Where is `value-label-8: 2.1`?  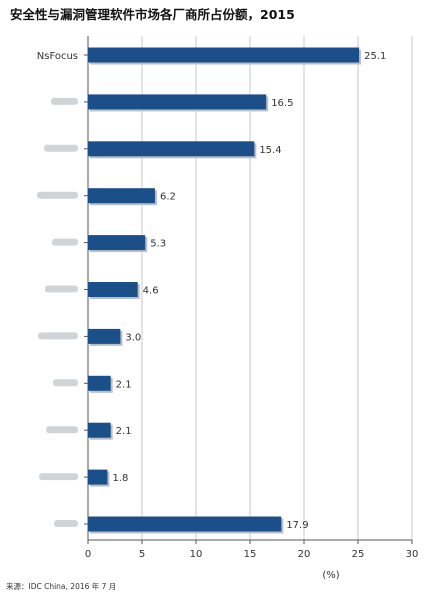 value-label-8: 2.1 is located at coordinates (124, 431).